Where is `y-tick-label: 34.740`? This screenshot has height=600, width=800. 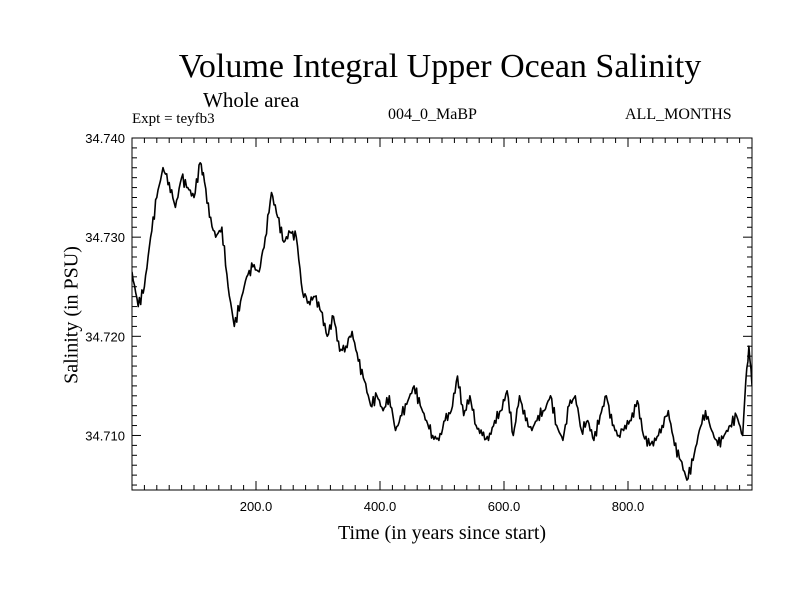 y-tick-label: 34.740 is located at coordinates (105, 138).